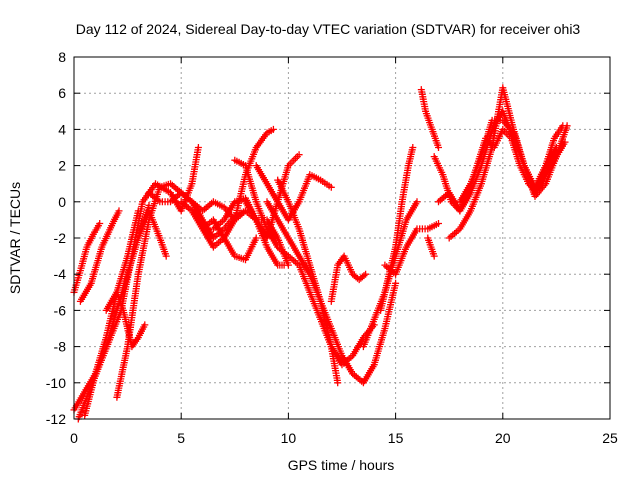 The image size is (640, 485). I want to click on series-25-markers, so click(508, 163).